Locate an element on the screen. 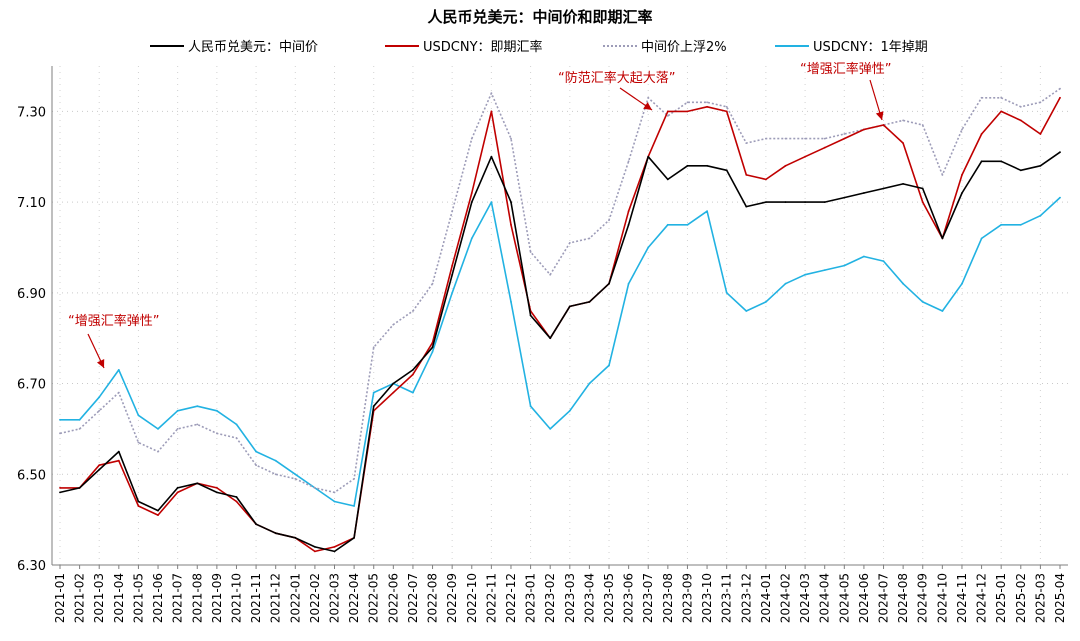 This screenshot has width=1080, height=641. y-tick-label: 7.30 is located at coordinates (31, 112).